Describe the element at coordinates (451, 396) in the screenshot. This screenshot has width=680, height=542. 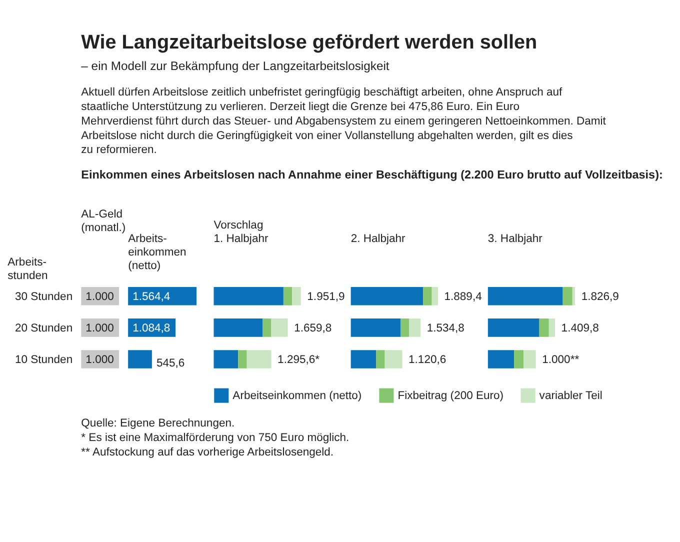
I see `legend-label: Fixbeitrag (200 Euro)` at that location.